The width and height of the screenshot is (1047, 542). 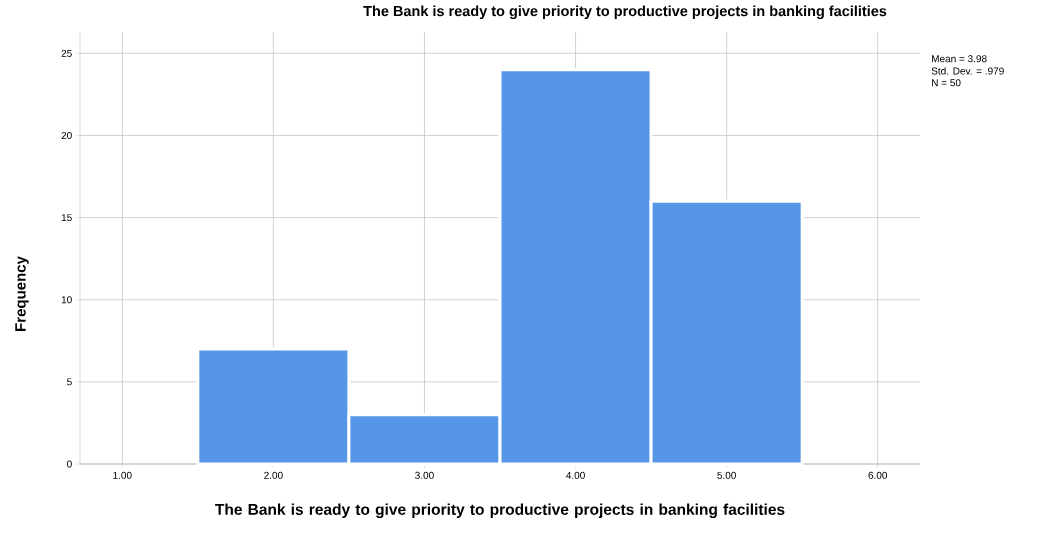 What do you see at coordinates (69, 382) in the screenshot?
I see `y-tick-label: 5` at bounding box center [69, 382].